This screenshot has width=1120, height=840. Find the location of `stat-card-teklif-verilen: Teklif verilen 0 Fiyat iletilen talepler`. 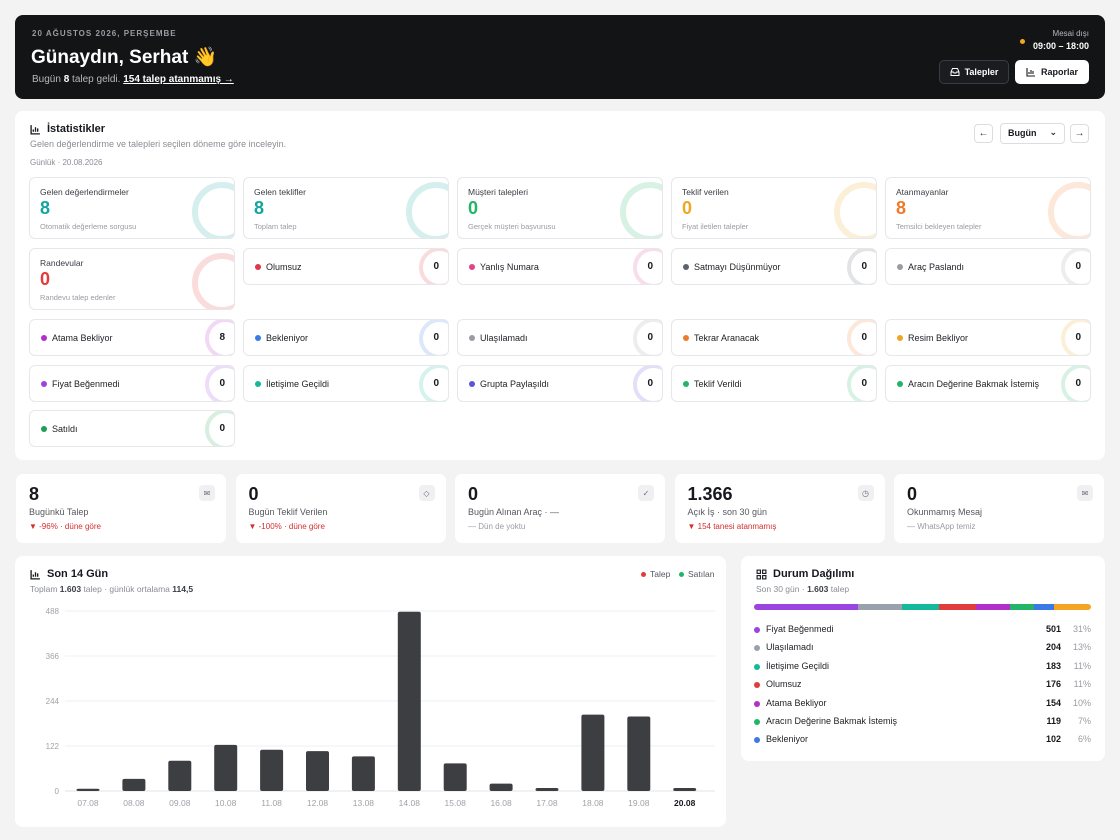

stat-card-teklif-verilen: Teklif verilen 0 Fiyat iletilen talepler is located at coordinates (774, 208).